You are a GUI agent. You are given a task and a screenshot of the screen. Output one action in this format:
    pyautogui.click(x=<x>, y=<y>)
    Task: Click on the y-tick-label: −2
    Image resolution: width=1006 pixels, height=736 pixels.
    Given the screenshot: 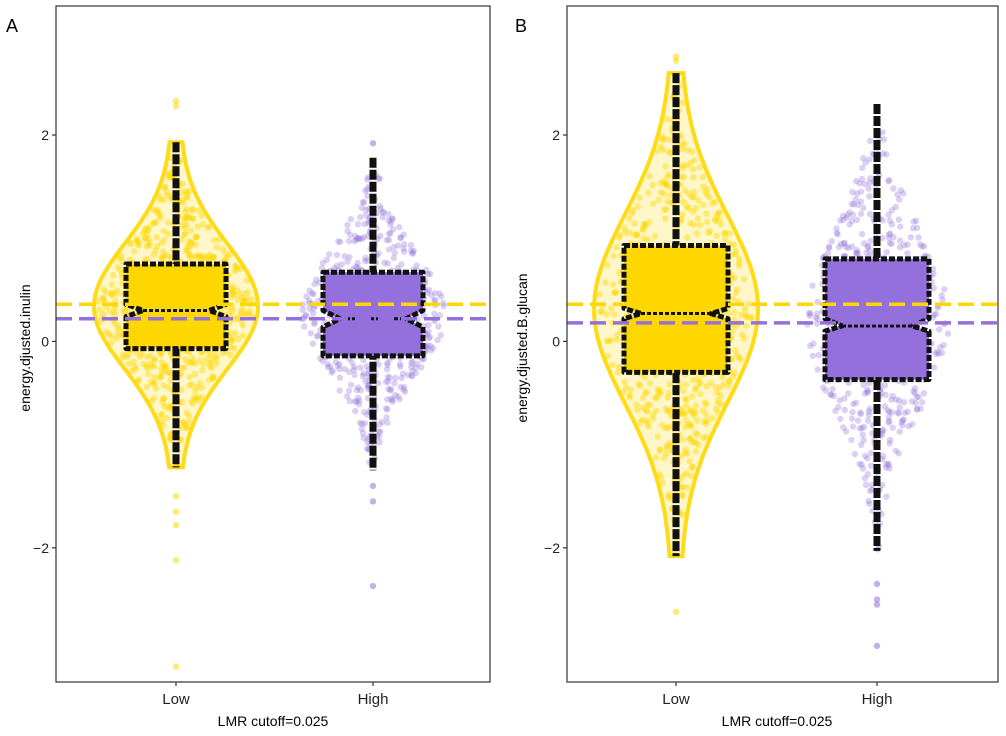 What is the action you would take?
    pyautogui.click(x=41, y=548)
    